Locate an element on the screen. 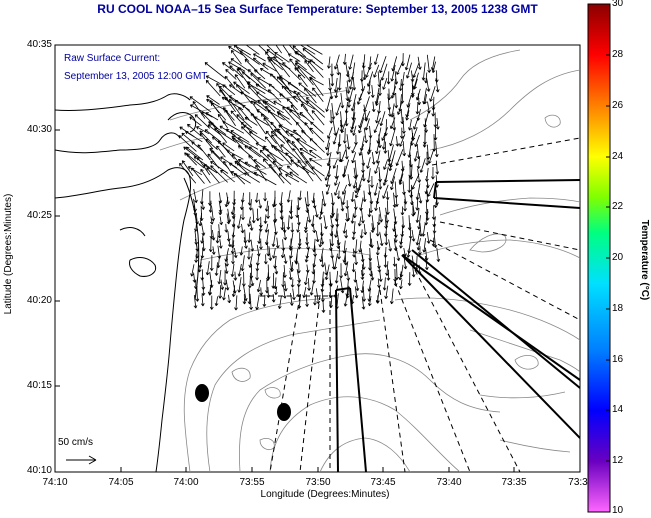 The image size is (651, 518). station-marker is located at coordinates (202, 393).